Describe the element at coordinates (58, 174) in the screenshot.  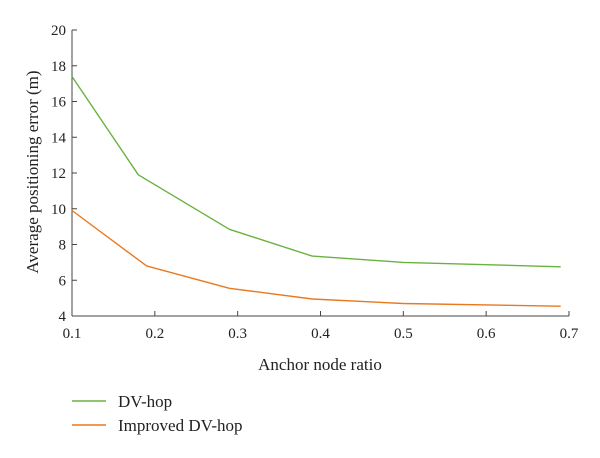
I see `y-tick-label: 12` at that location.